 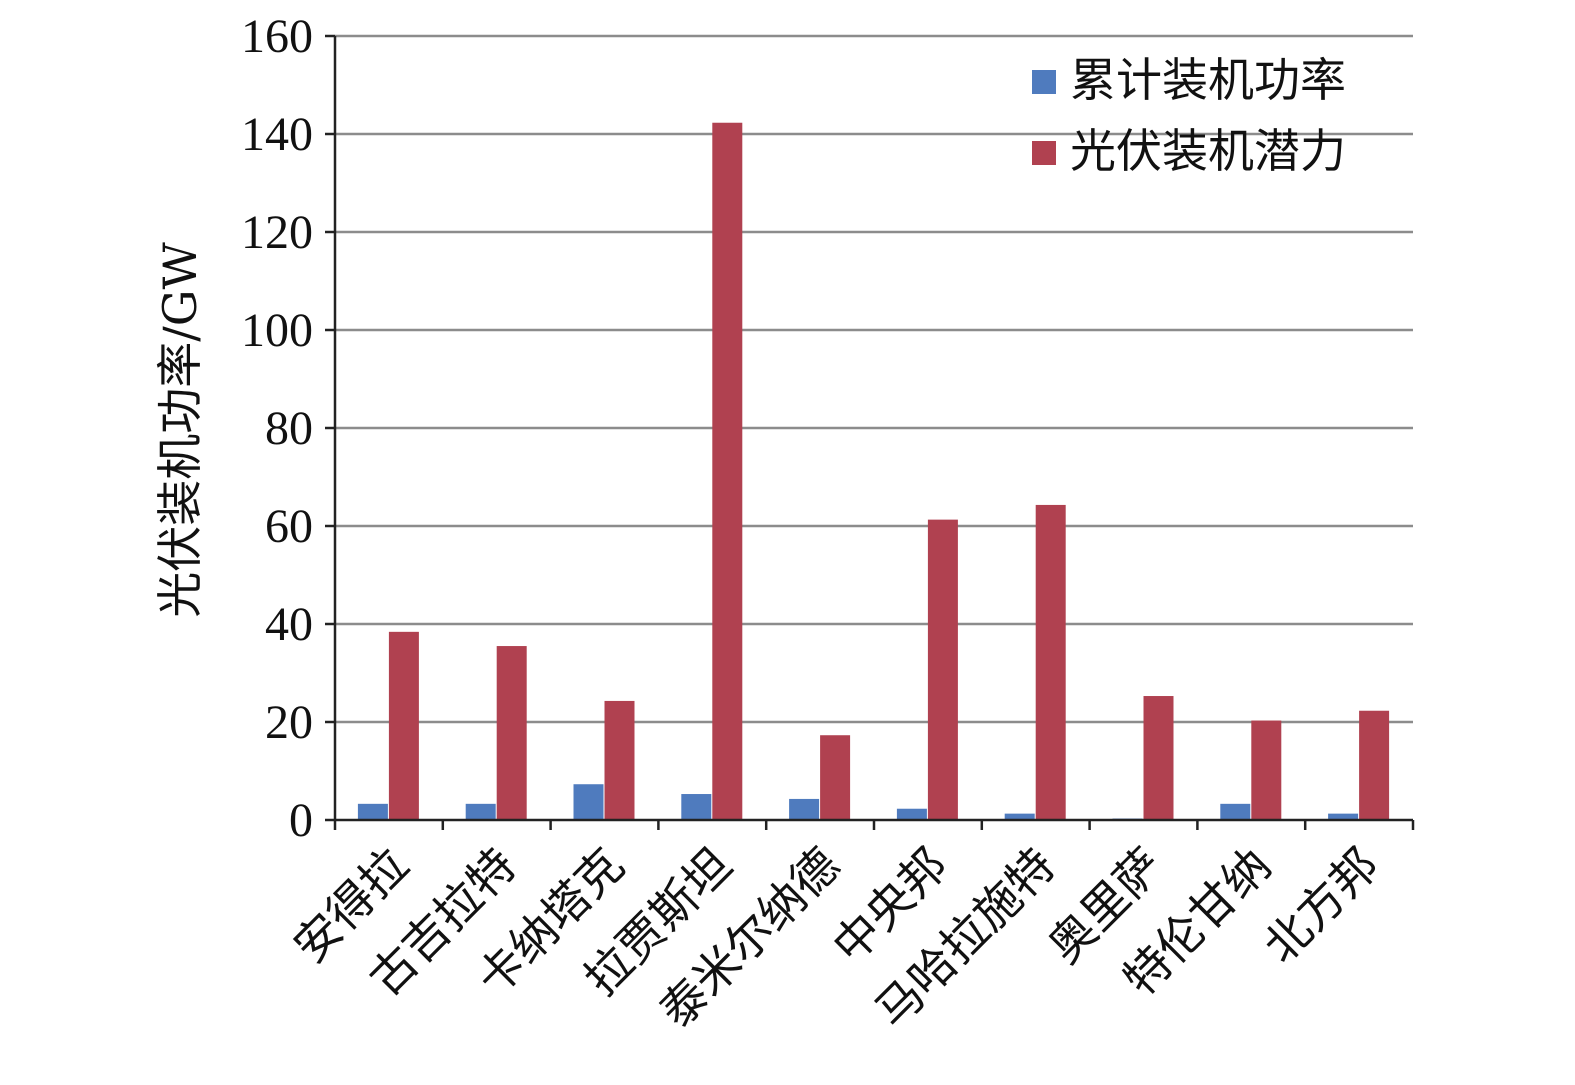 I want to click on y-tick-label: 0, so click(x=301, y=820).